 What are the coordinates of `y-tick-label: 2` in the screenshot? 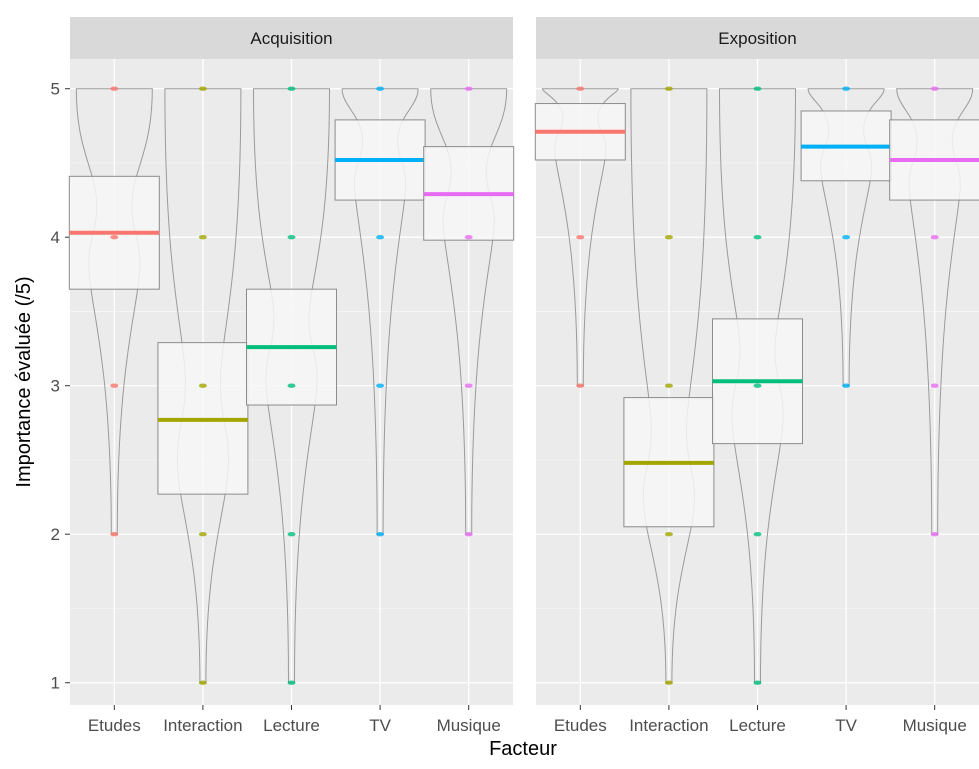 It's located at (55, 534).